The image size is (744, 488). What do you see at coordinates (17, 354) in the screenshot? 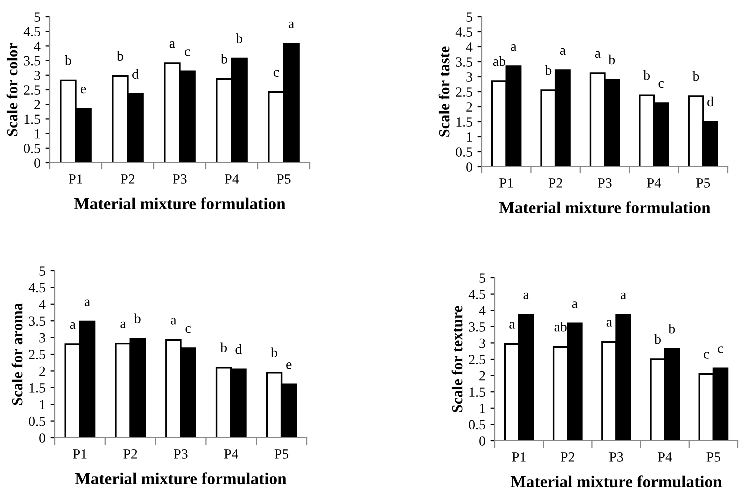
I see `y-axis-title: Scale for aroma` at bounding box center [17, 354].